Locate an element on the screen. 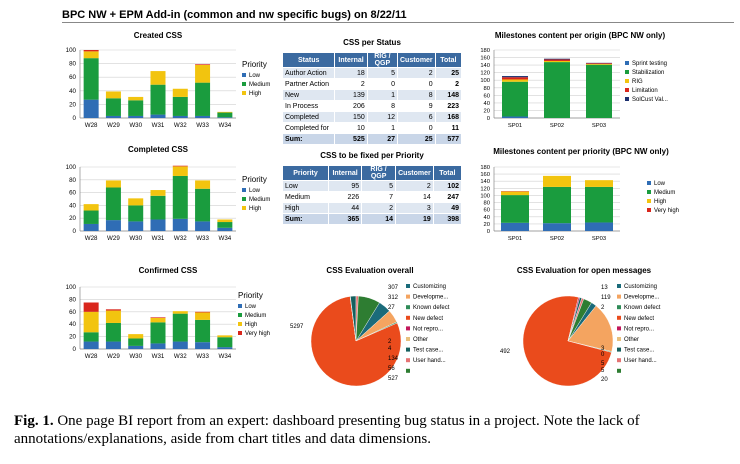  table-row: Low 95 5 2 102 is located at coordinates (372, 186).